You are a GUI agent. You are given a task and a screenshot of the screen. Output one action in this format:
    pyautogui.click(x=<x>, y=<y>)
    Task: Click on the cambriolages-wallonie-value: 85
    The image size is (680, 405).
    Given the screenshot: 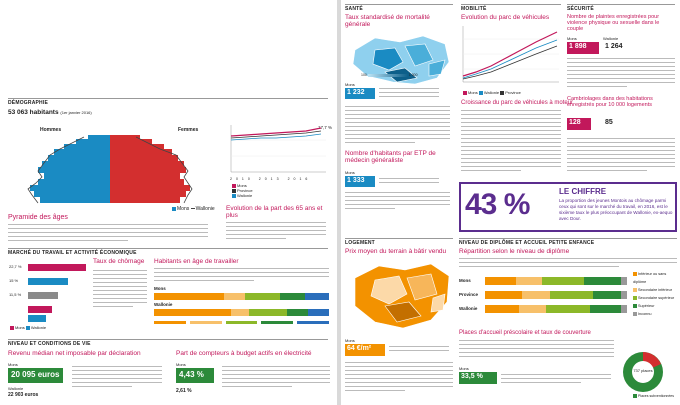 What is the action you would take?
    pyautogui.click(x=609, y=122)
    